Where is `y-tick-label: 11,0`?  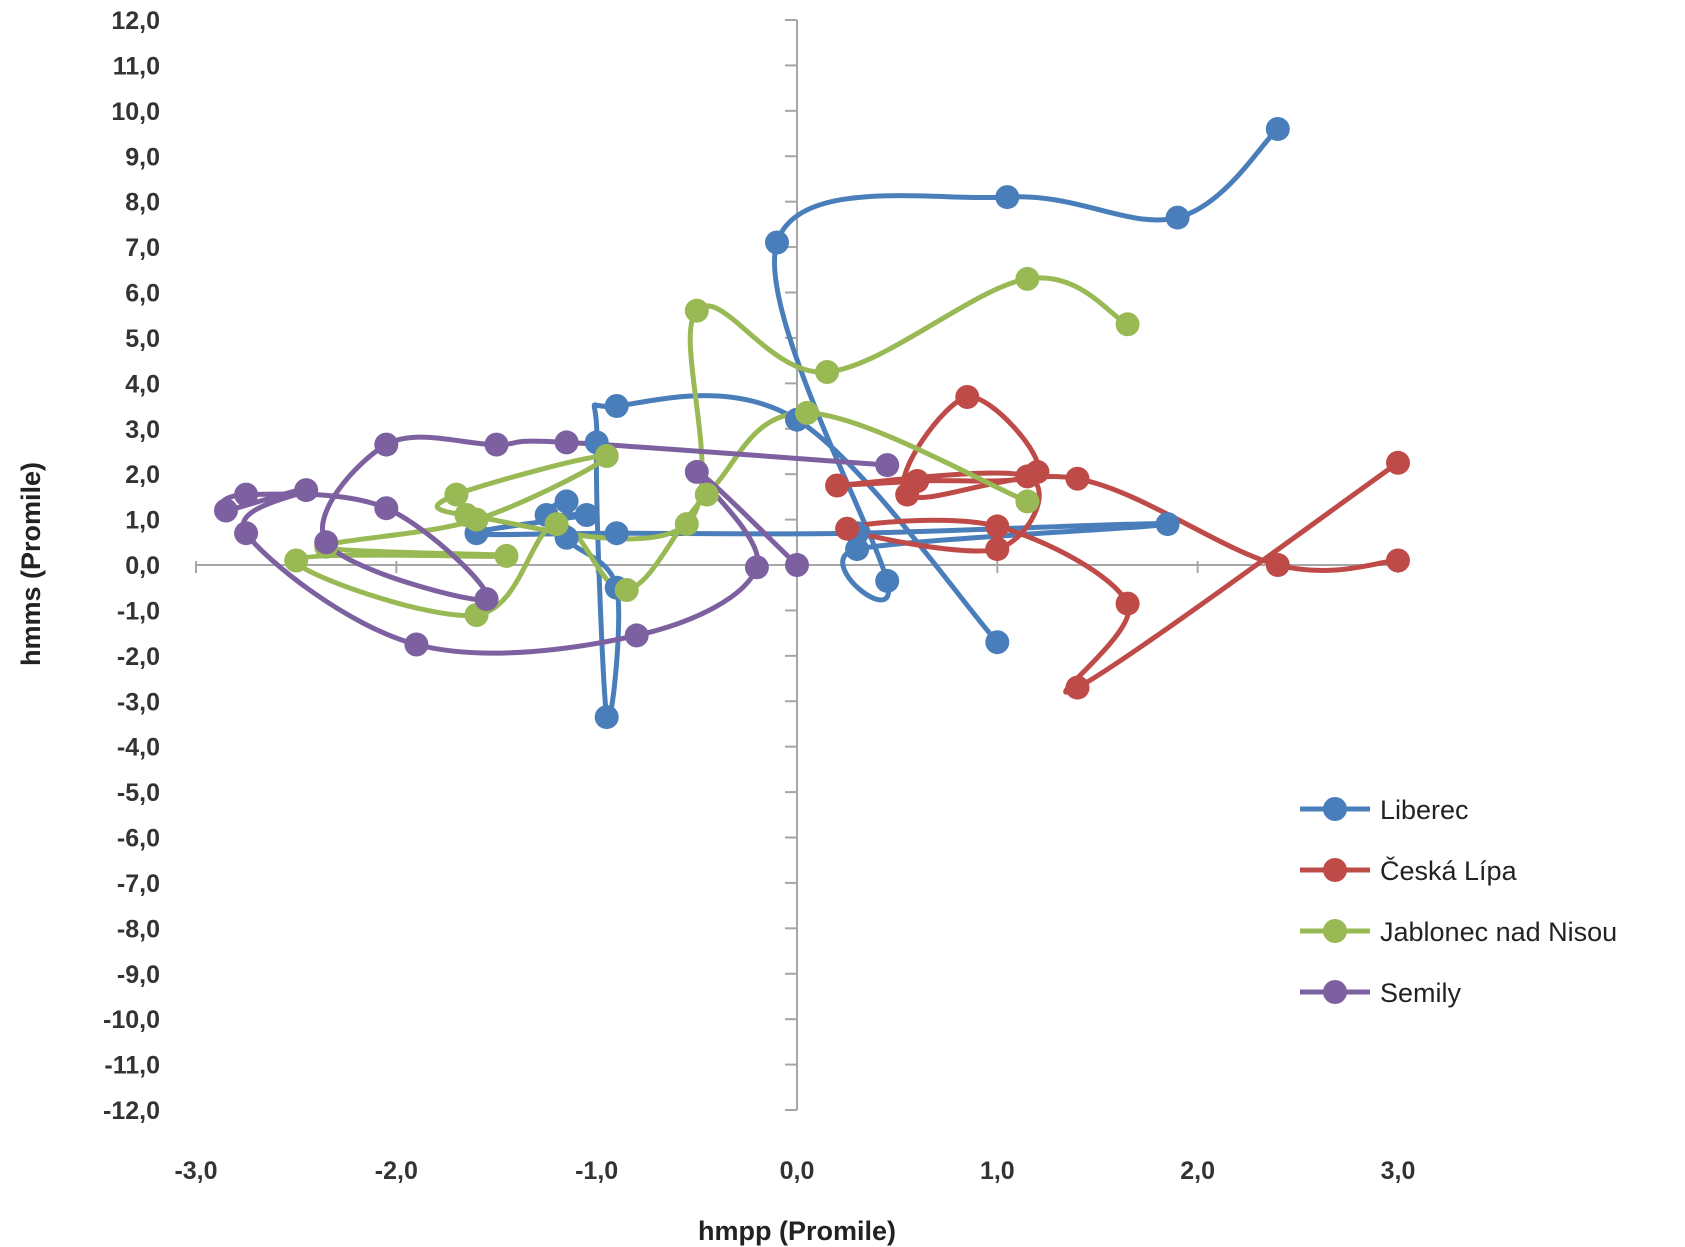
y-tick-label: 11,0 is located at coordinates (136, 66).